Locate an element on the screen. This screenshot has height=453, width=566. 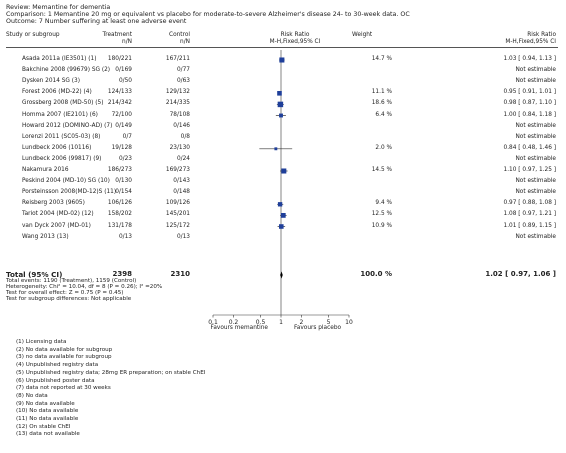
x-tick-label: 1 is located at coordinates (281, 322).